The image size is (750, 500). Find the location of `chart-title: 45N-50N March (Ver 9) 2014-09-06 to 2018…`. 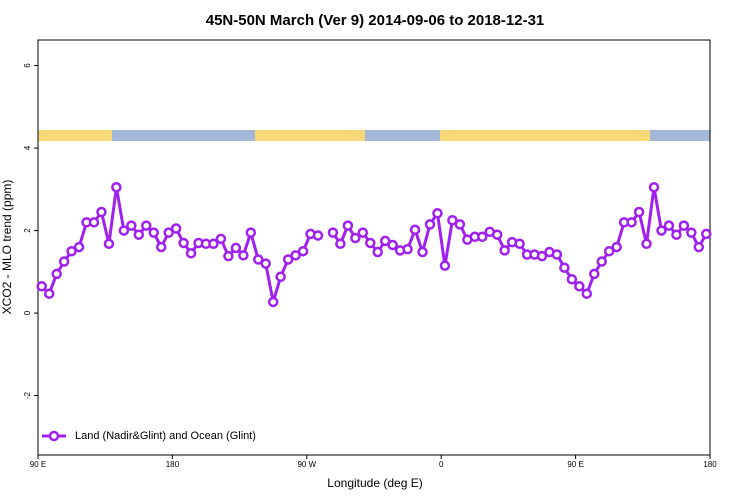

chart-title: 45N-50N March (Ver 9) 2014-09-06 to 2018… is located at coordinates (375, 20).